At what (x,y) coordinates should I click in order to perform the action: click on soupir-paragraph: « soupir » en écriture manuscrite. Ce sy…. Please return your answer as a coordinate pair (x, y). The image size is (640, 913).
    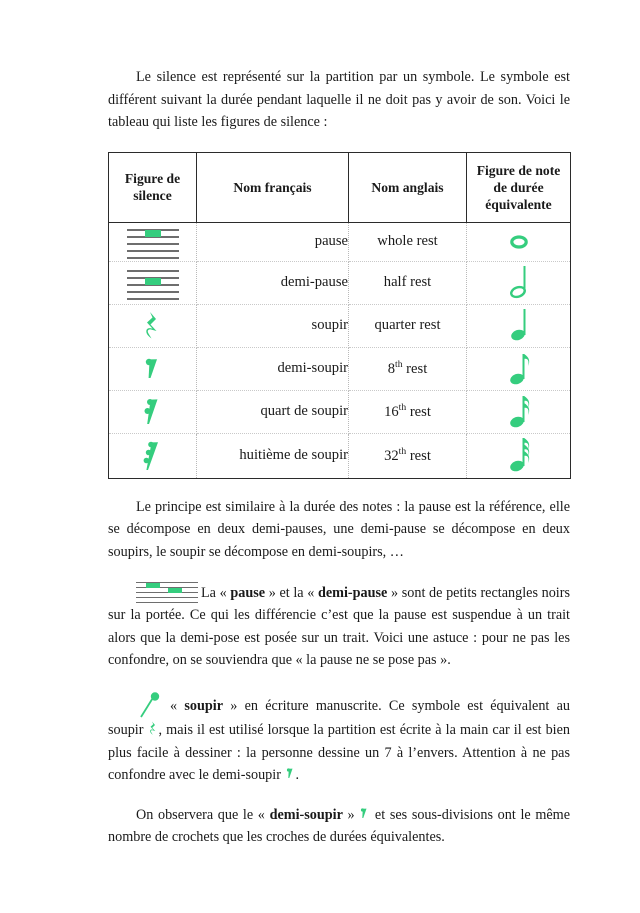
    Looking at the image, I should click on (339, 738).